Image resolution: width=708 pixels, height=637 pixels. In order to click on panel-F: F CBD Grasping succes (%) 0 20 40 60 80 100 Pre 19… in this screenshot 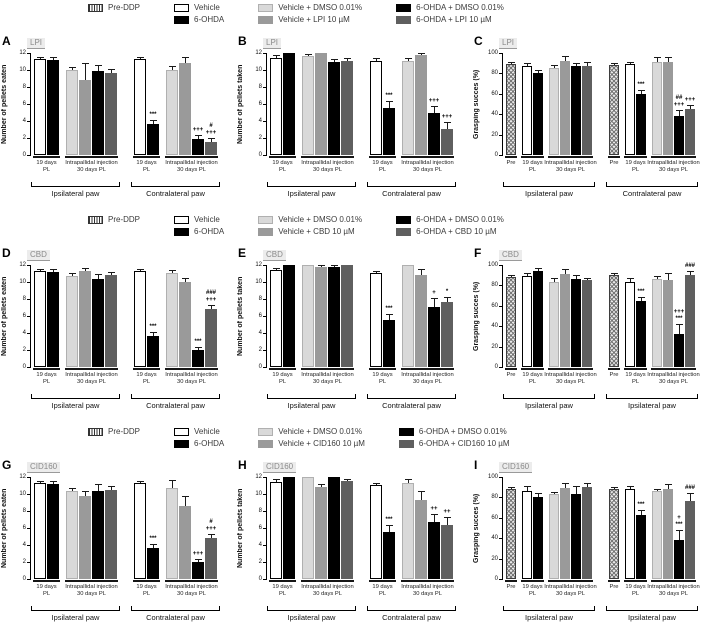, I will do `click(590, 334)`.